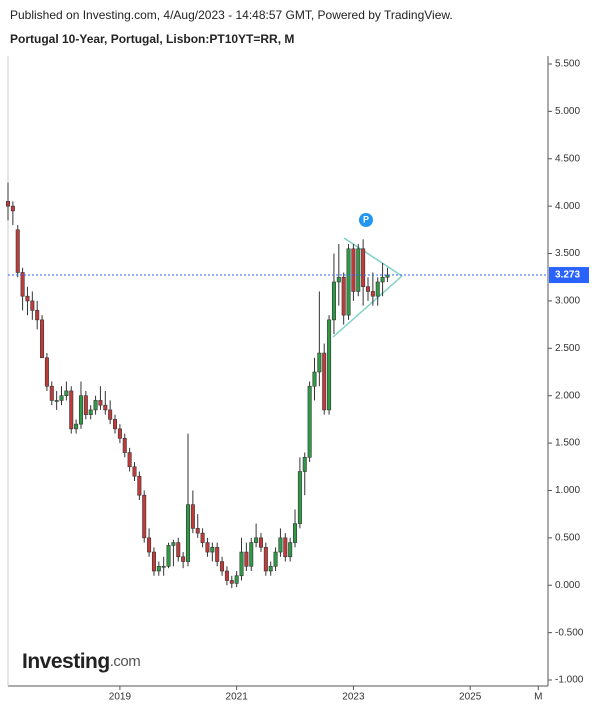 The height and width of the screenshot is (708, 600). I want to click on last-price-label: 3.273, so click(567, 275).